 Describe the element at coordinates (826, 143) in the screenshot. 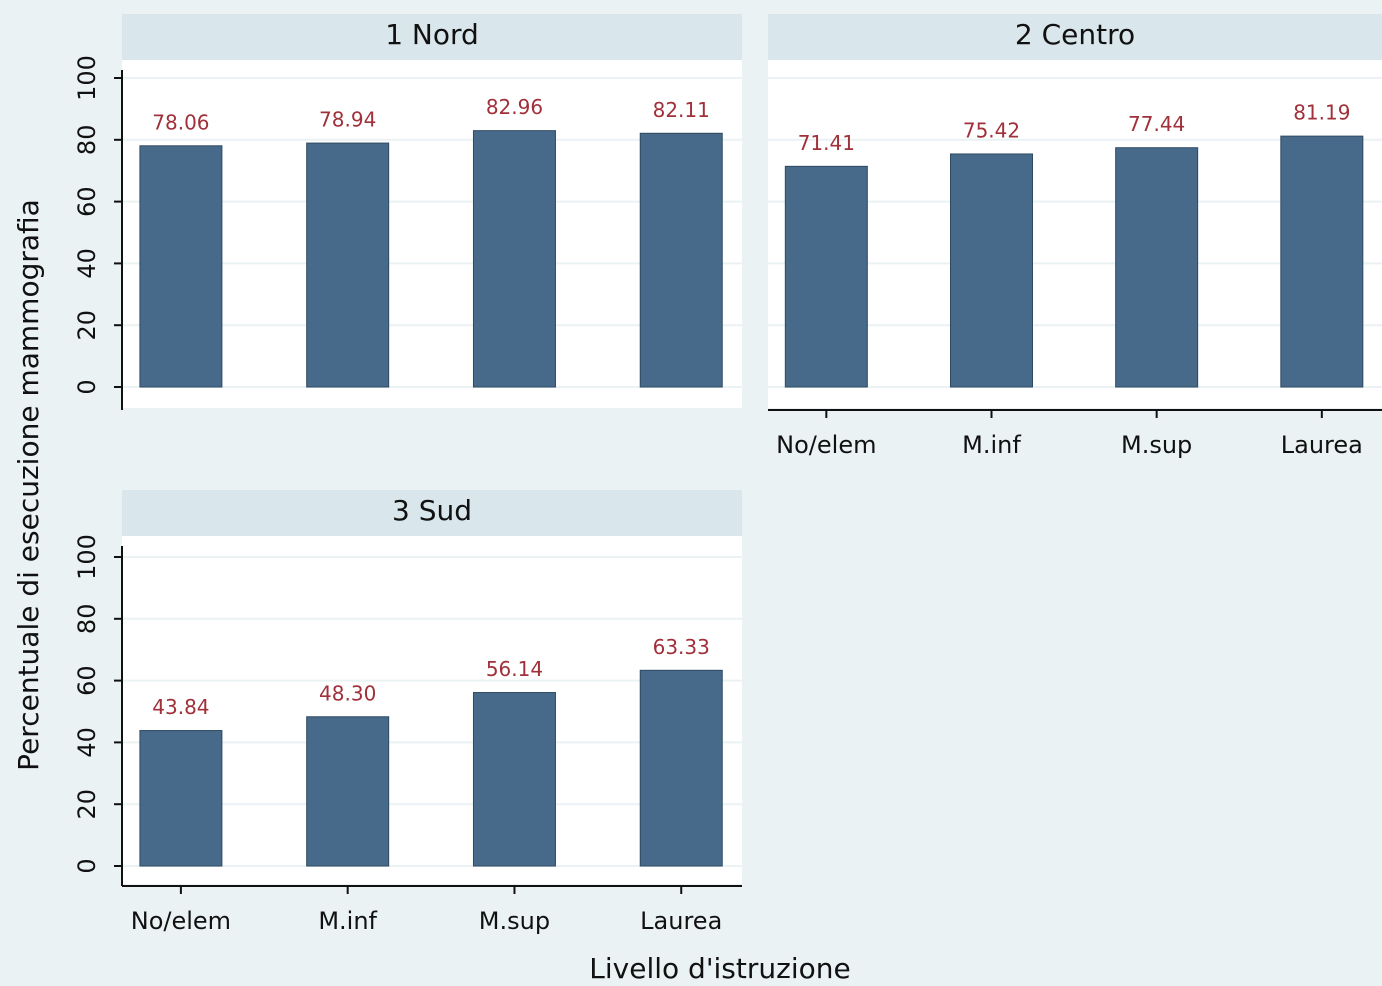

I see `value-label: 71.41` at that location.